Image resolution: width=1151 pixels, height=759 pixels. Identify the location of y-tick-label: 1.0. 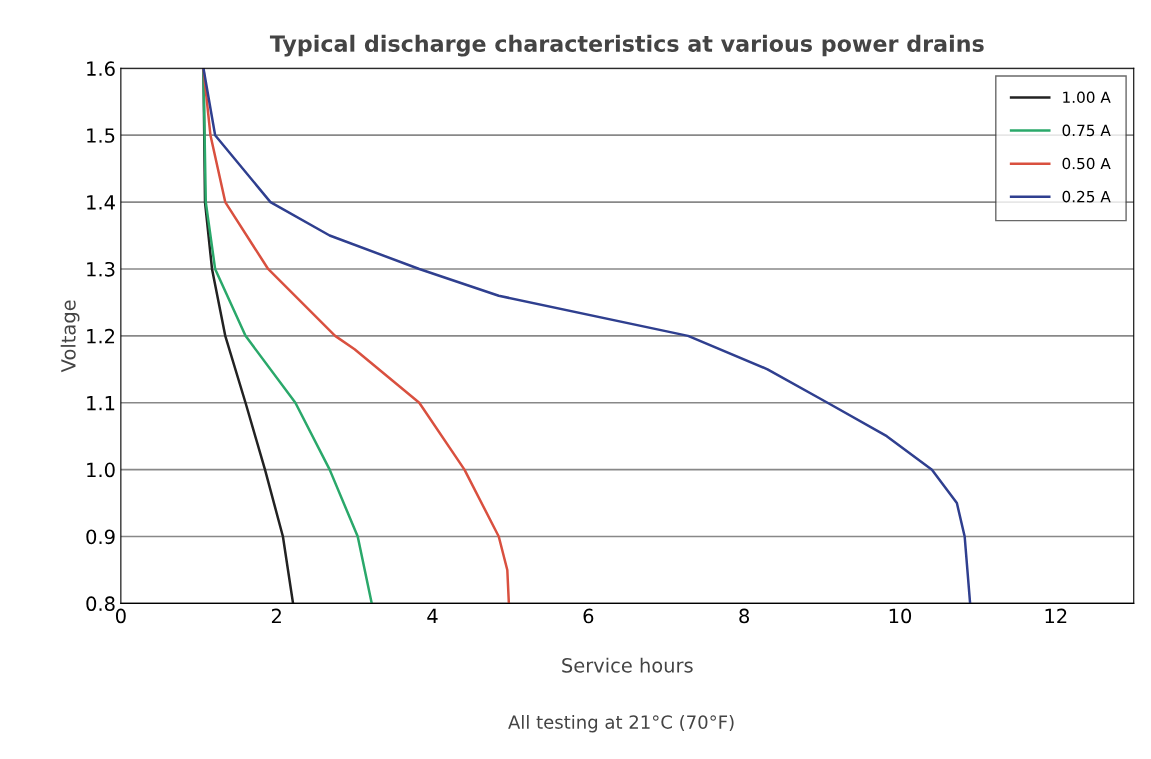
(101, 470).